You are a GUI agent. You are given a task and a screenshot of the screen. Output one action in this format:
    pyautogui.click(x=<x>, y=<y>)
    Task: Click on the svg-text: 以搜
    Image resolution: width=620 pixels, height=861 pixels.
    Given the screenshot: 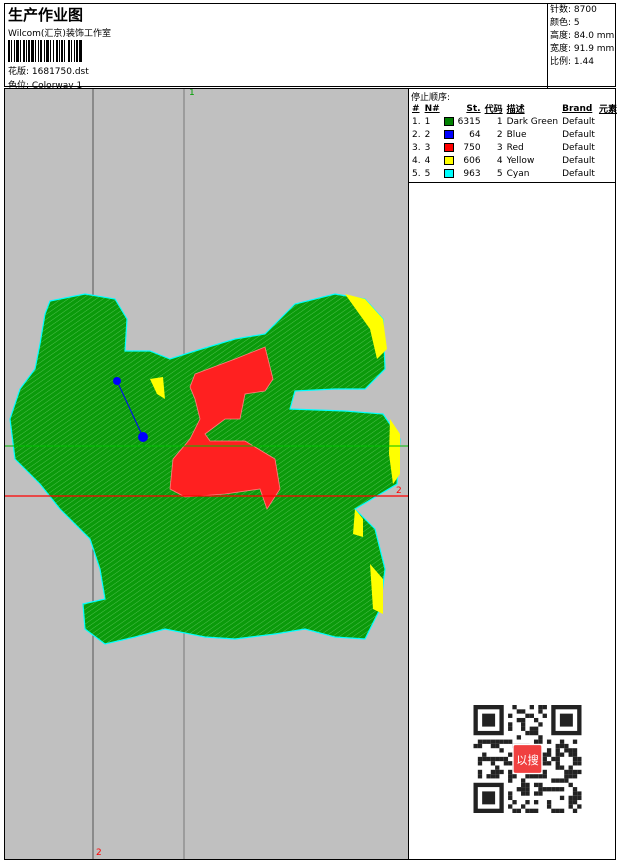 What is the action you would take?
    pyautogui.click(x=527, y=760)
    